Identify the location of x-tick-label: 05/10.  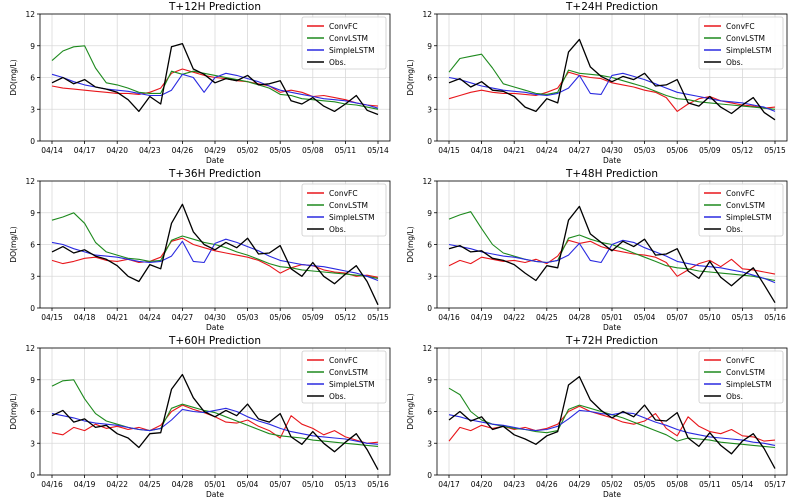
(313, 484).